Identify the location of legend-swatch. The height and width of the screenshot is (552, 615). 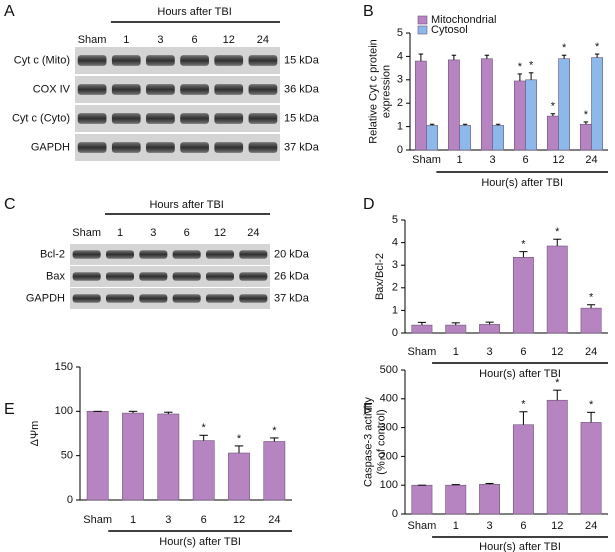
(422, 20).